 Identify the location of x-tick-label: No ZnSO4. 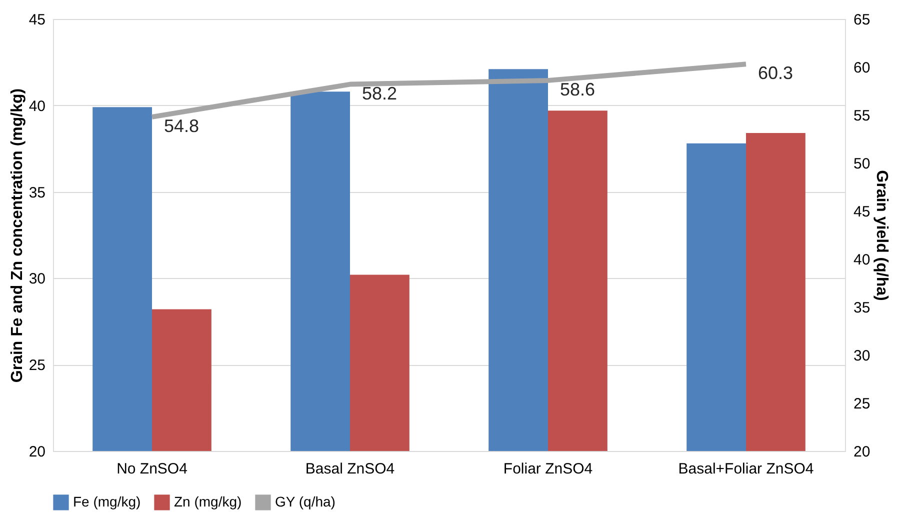
(152, 469).